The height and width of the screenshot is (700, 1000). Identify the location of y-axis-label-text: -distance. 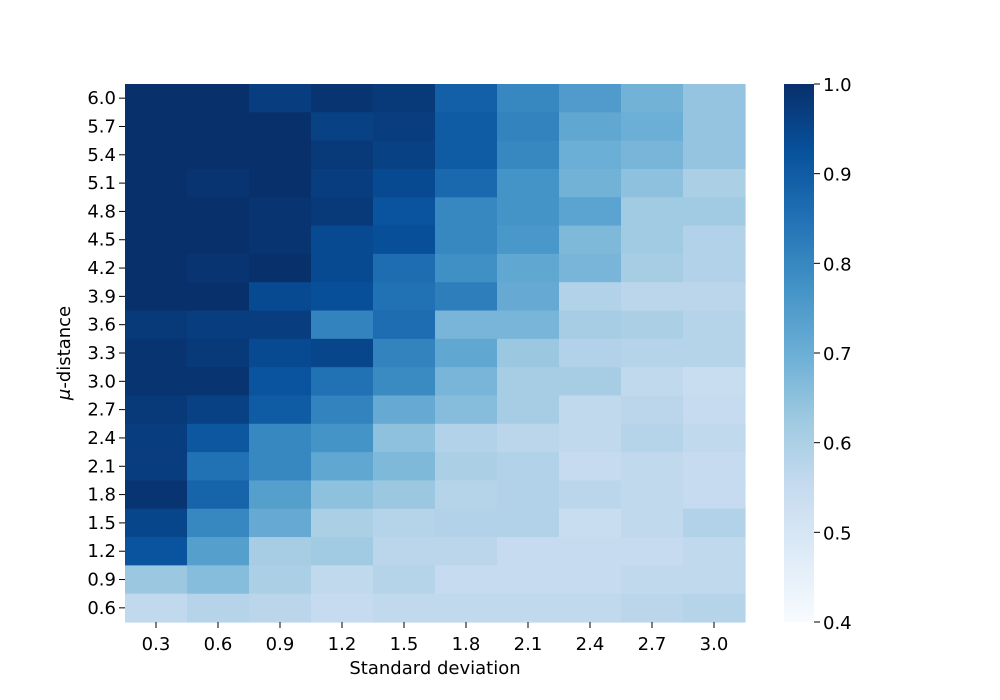
(64, 347).